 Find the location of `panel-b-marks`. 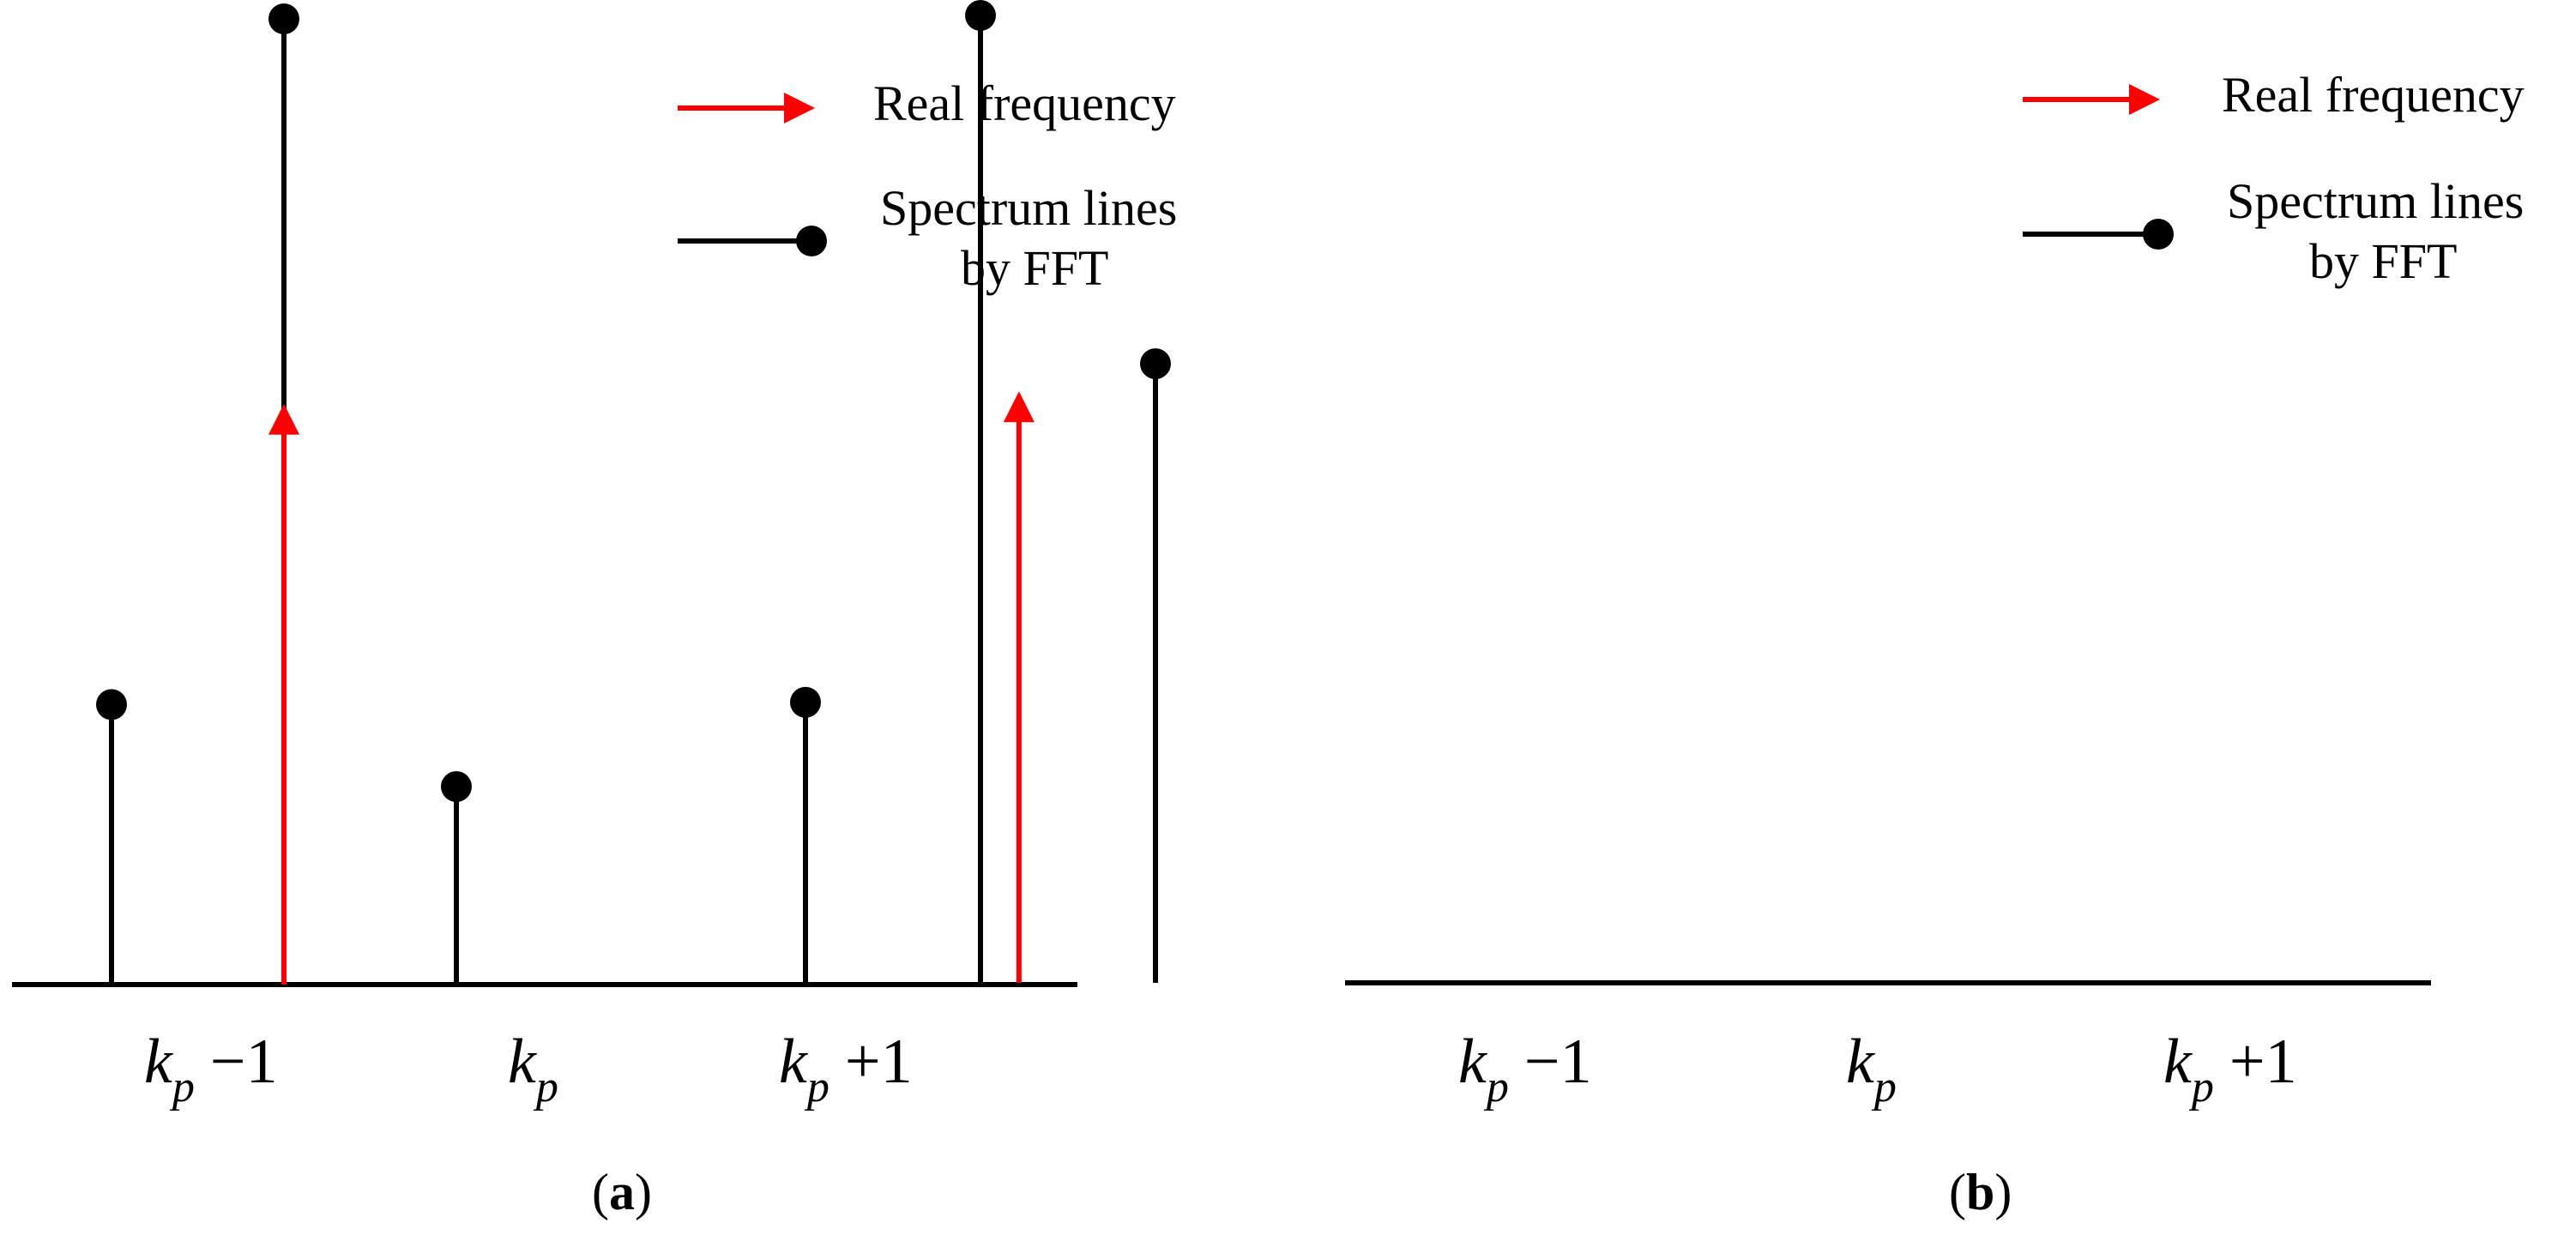

panel-b-marks is located at coordinates (980, 491).